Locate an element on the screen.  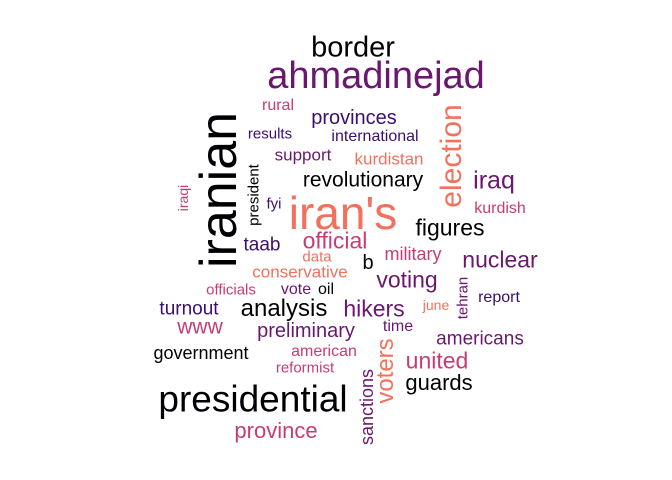
word-official: official is located at coordinates (335, 240).